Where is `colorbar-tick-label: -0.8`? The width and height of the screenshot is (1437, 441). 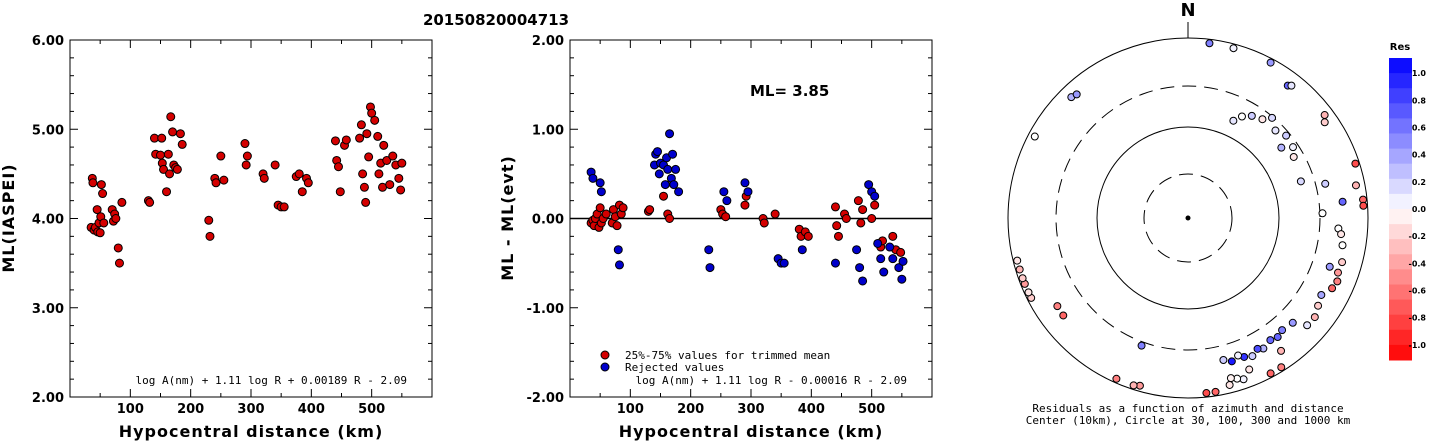 colorbar-tick-label: -0.8 is located at coordinates (1418, 318).